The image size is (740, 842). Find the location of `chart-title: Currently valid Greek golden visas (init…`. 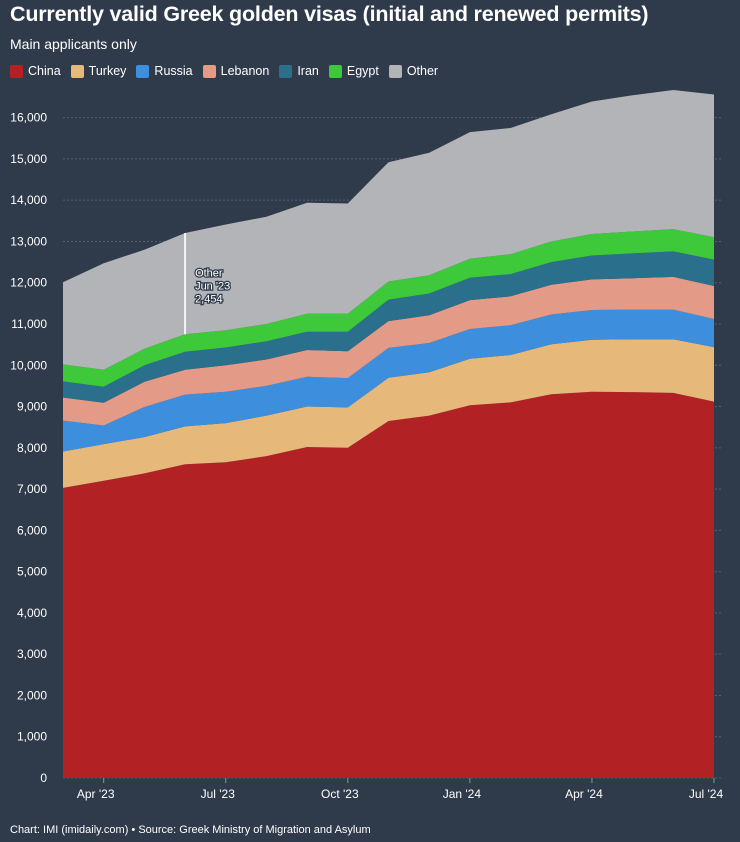

chart-title: Currently valid Greek golden visas (init… is located at coordinates (329, 14).